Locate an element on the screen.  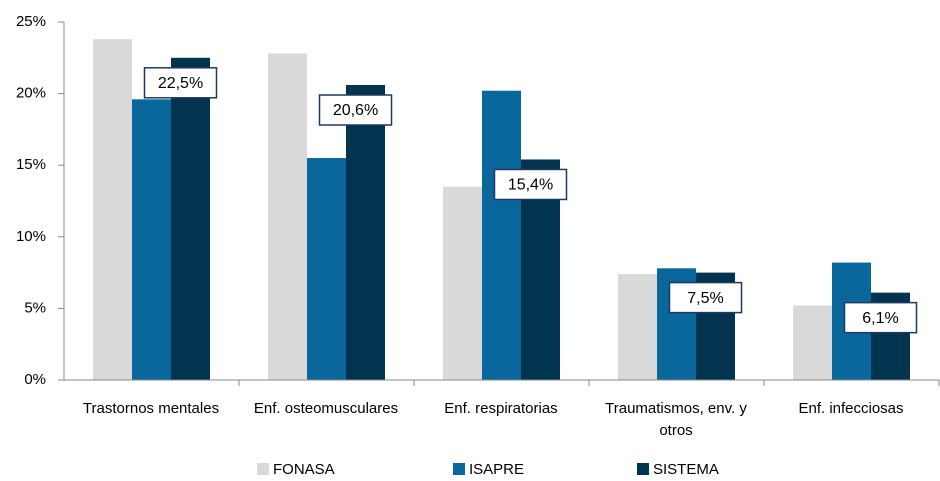
legend-label: FONASA is located at coordinates (304, 469).